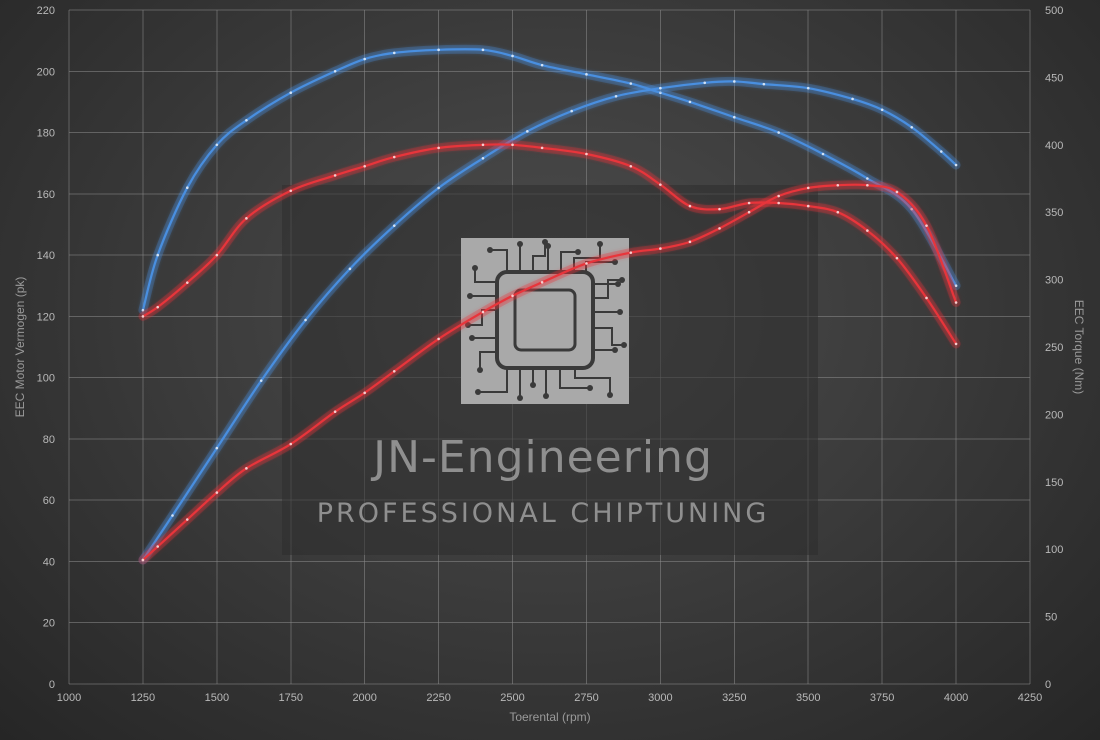  Describe the element at coordinates (1054, 550) in the screenshot. I see `y-right-tick-label: 100` at that location.